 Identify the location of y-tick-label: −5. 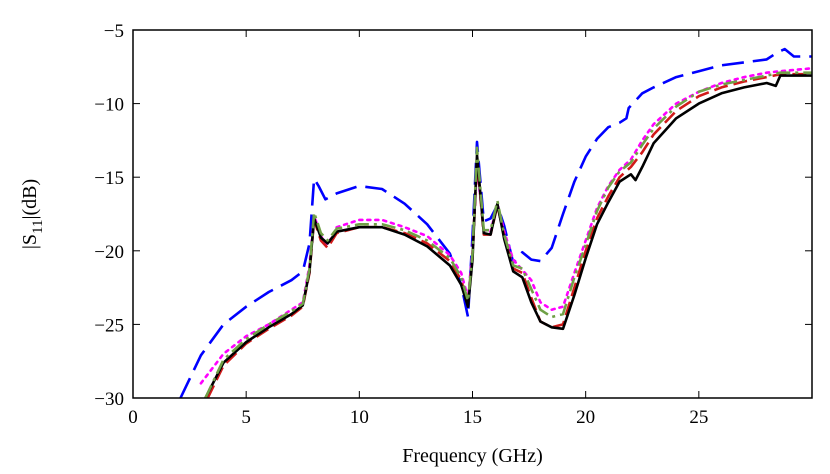
(114, 31).